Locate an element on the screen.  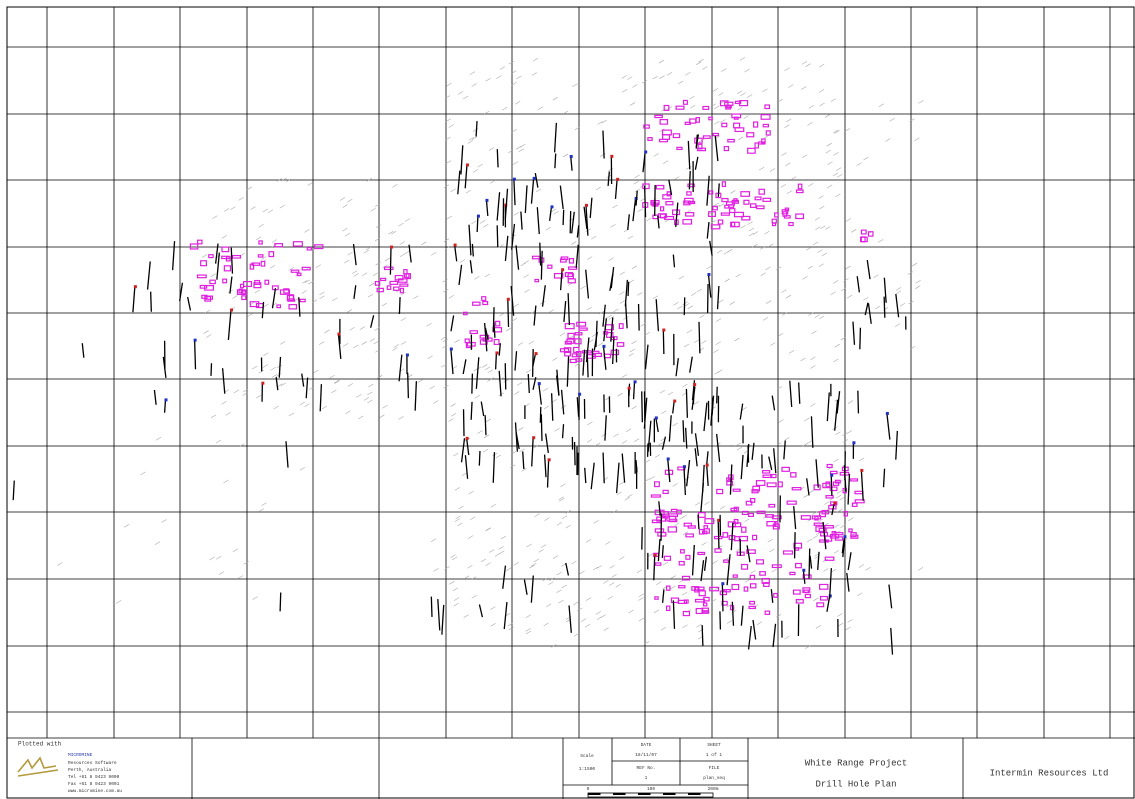
sheet: 1 of 1 is located at coordinates (714, 755).